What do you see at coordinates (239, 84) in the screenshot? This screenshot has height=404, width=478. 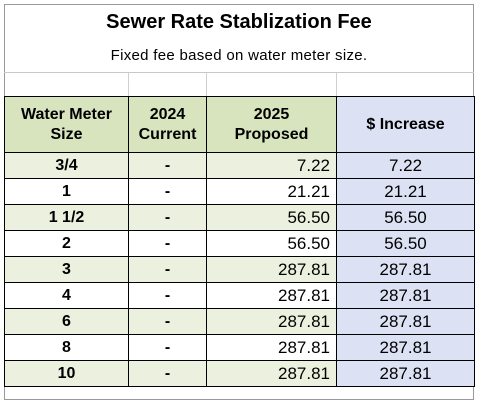 I see `empty-grid-row` at bounding box center [239, 84].